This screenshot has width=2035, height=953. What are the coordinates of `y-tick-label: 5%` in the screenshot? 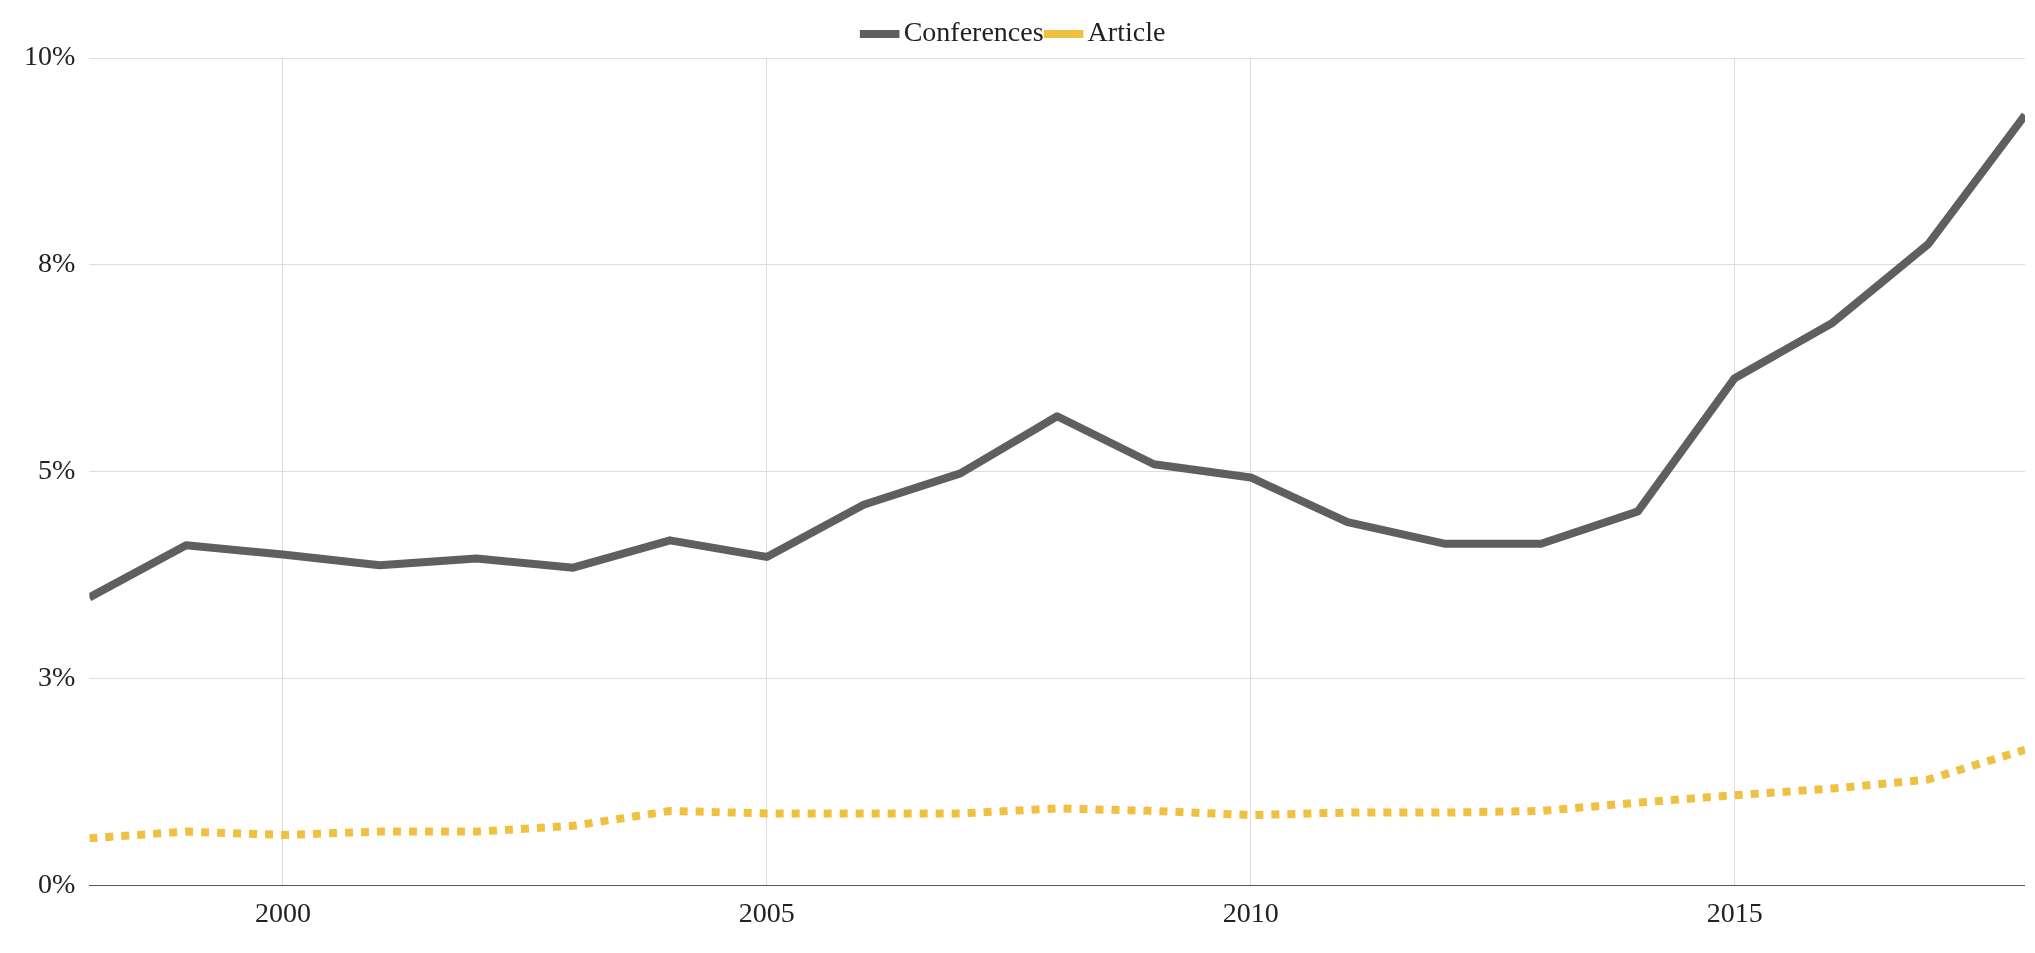 It's located at (57, 470).